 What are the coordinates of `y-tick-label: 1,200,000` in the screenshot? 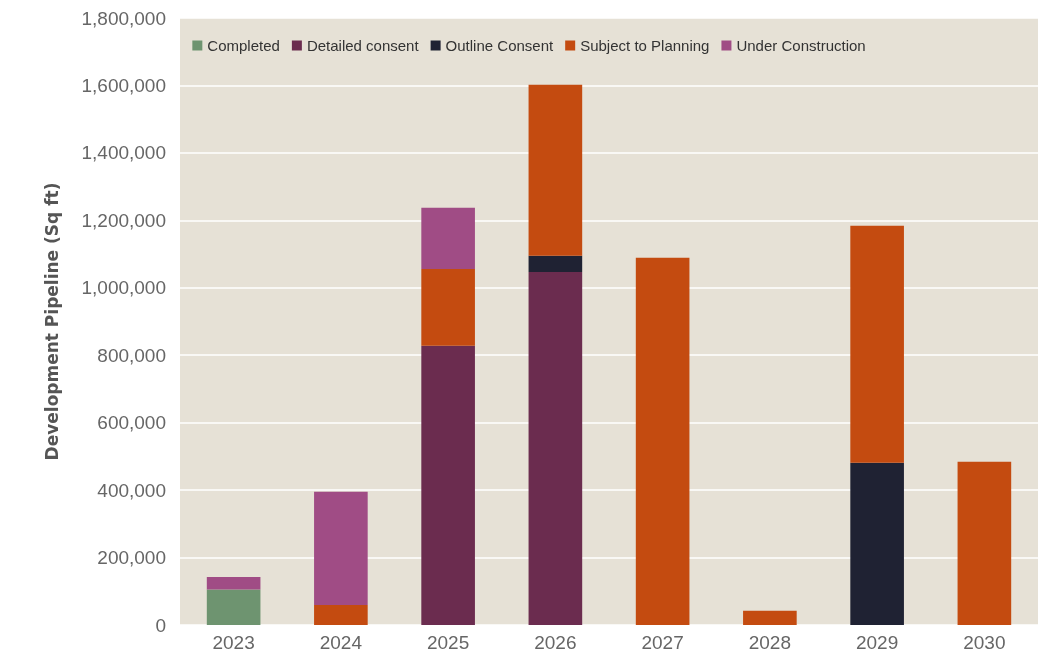 It's located at (123, 220).